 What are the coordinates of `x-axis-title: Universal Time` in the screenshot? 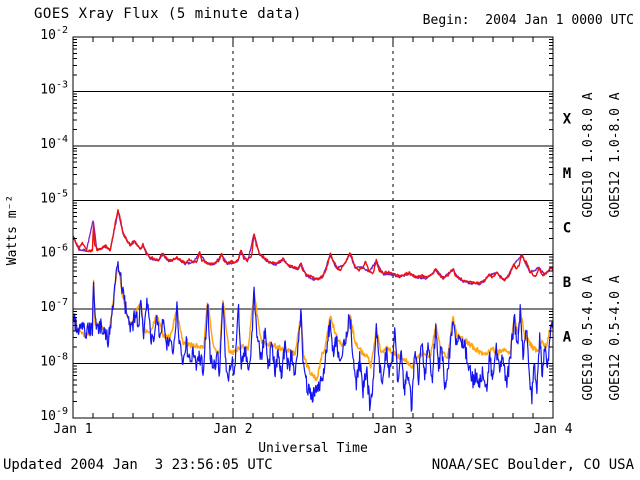 It's located at (313, 448).